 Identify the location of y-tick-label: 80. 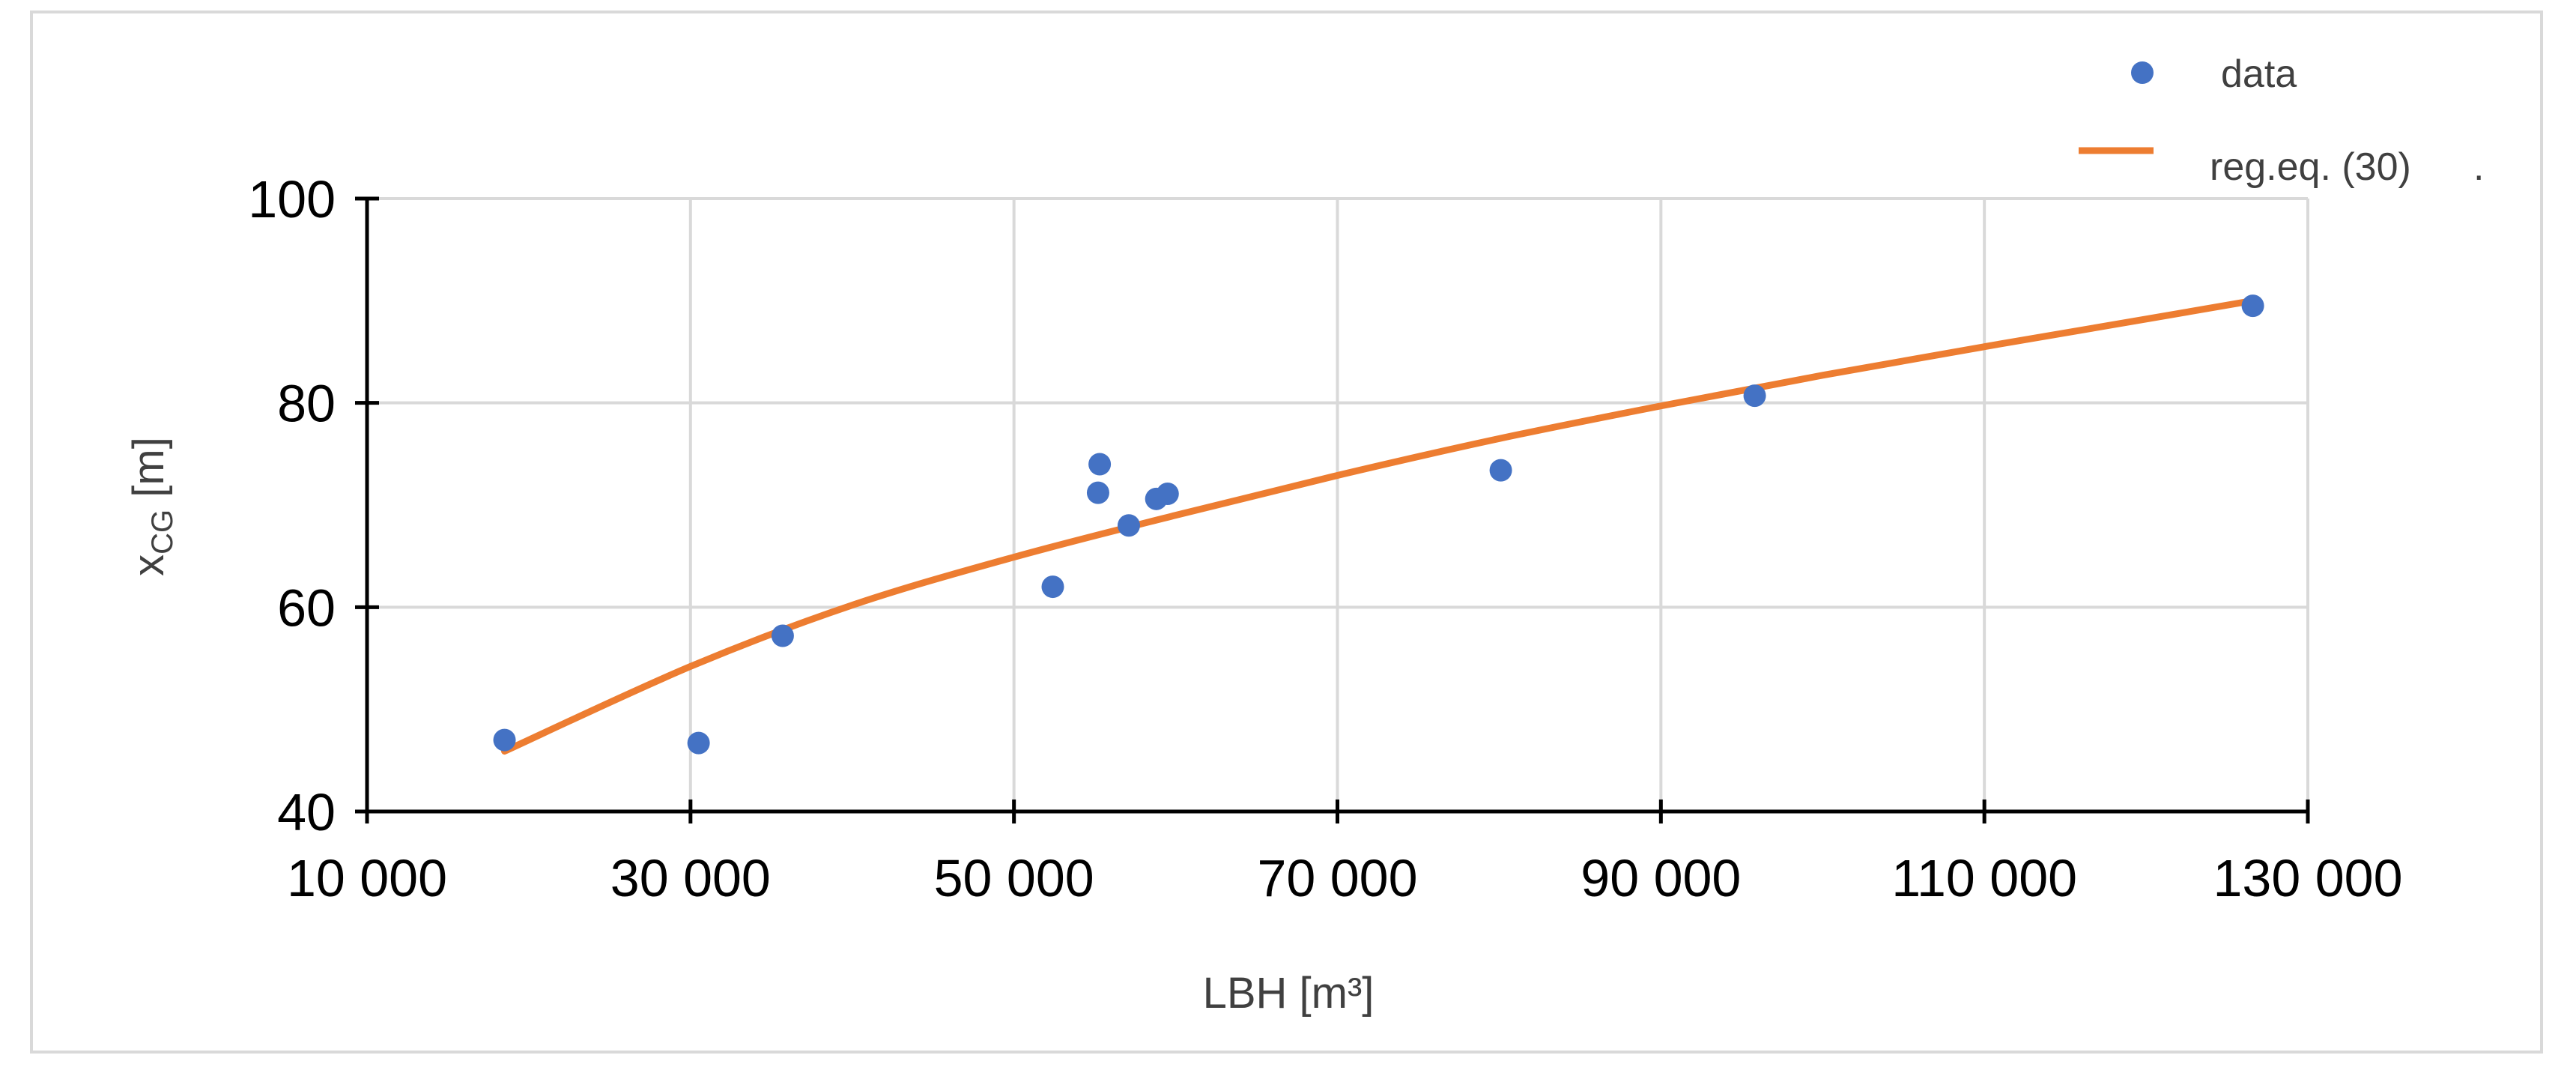
(306, 404).